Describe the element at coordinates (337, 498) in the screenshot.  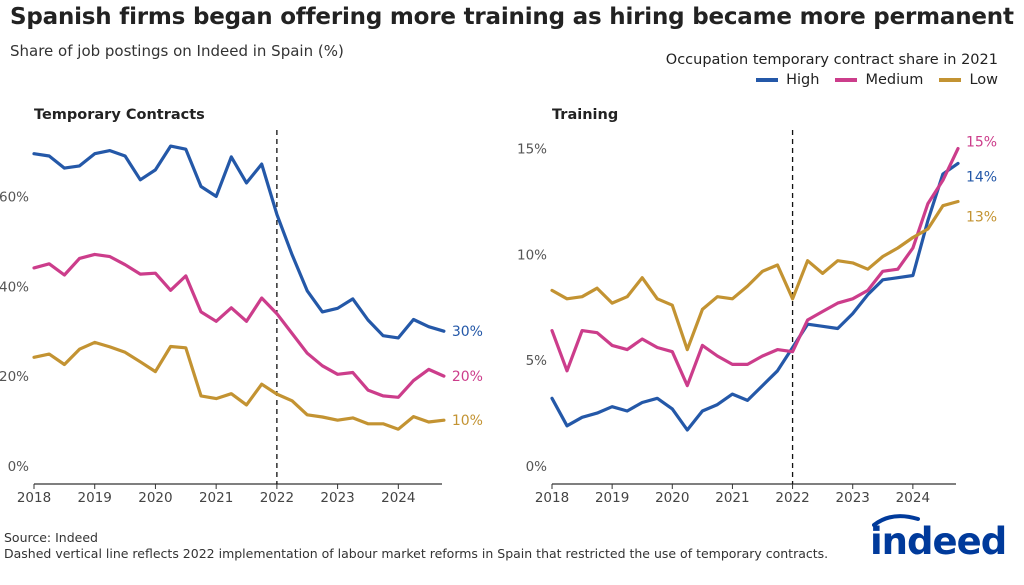
I see `x-tick-label-temp-5: 2023` at that location.